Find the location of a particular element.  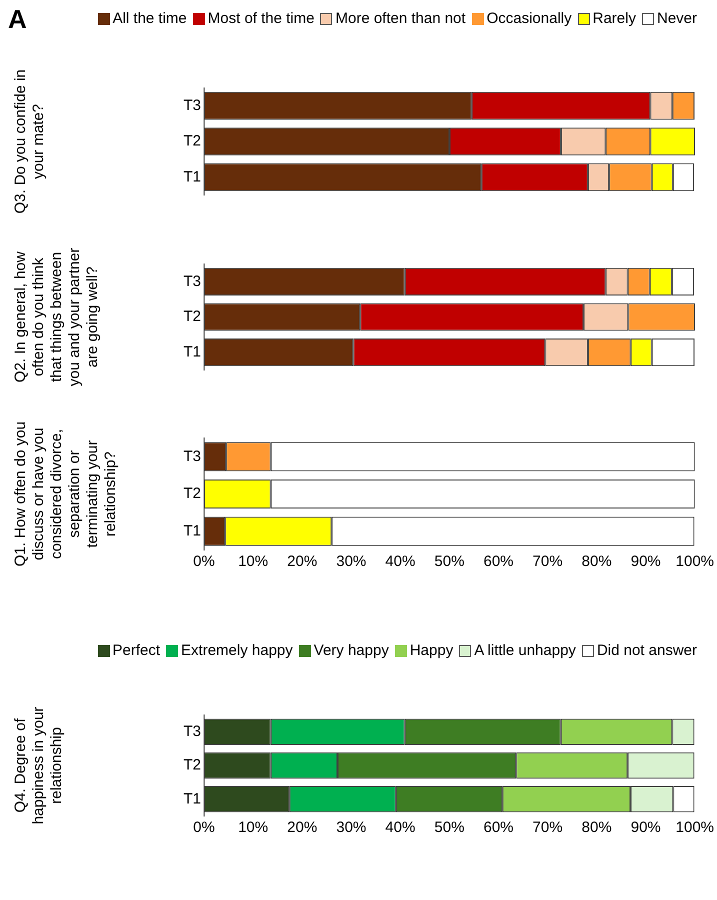

legend-label: Rarely is located at coordinates (614, 18).